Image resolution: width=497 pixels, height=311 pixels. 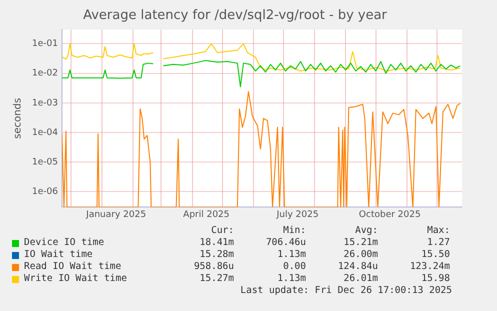 What do you see at coordinates (438, 243) in the screenshot?
I see `text: 1.27` at bounding box center [438, 243].